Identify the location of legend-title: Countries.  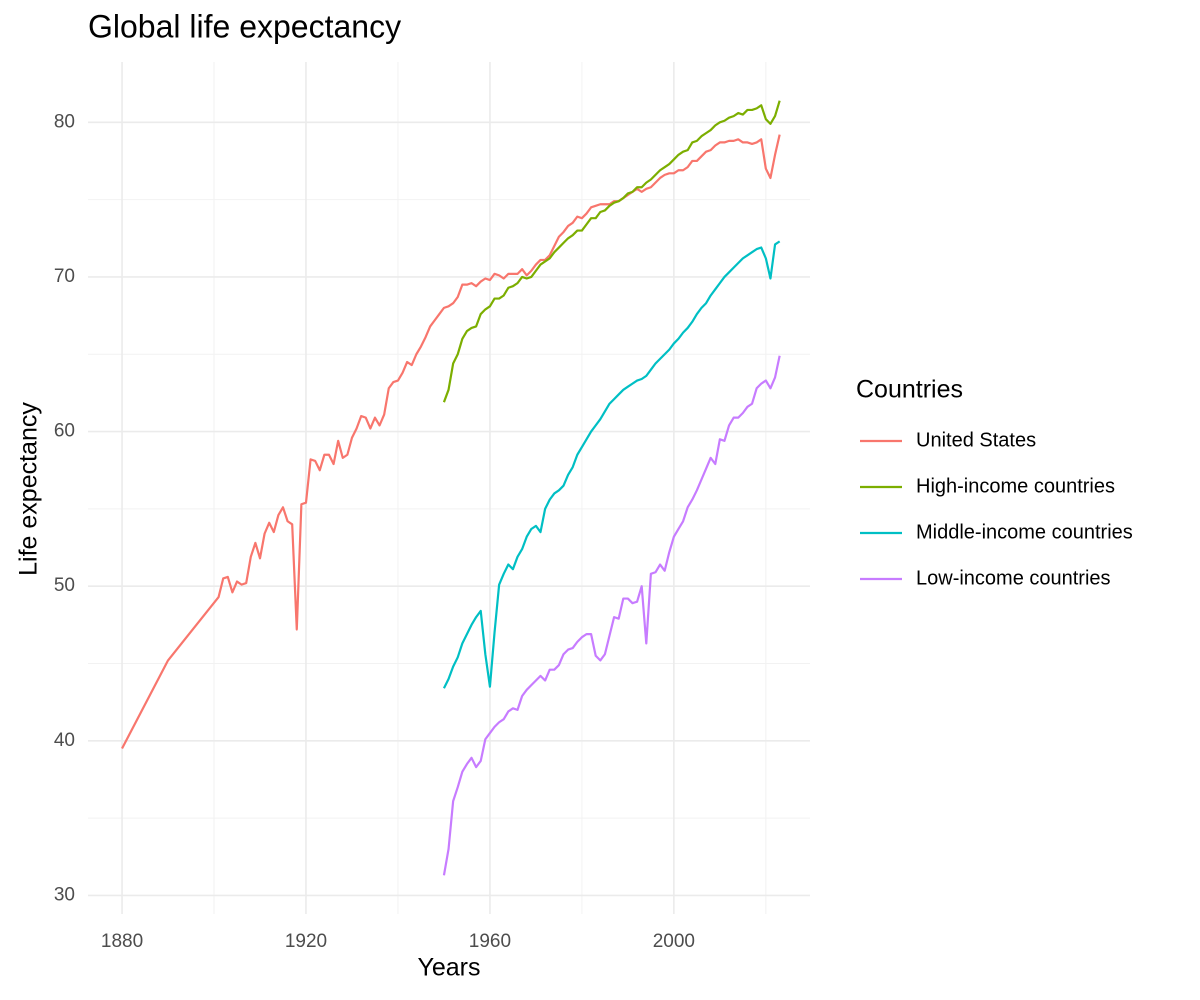
(909, 390).